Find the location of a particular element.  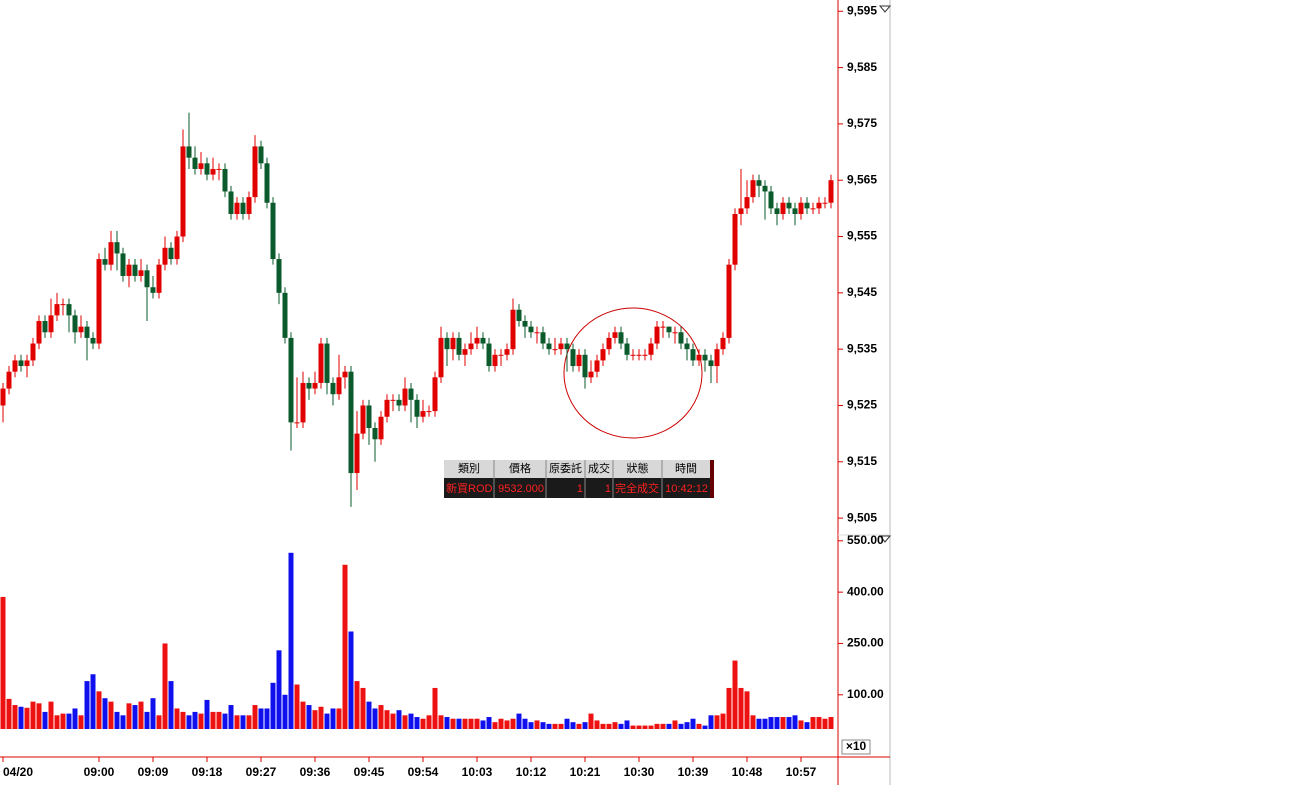

unit-box is located at coordinates (856, 747).